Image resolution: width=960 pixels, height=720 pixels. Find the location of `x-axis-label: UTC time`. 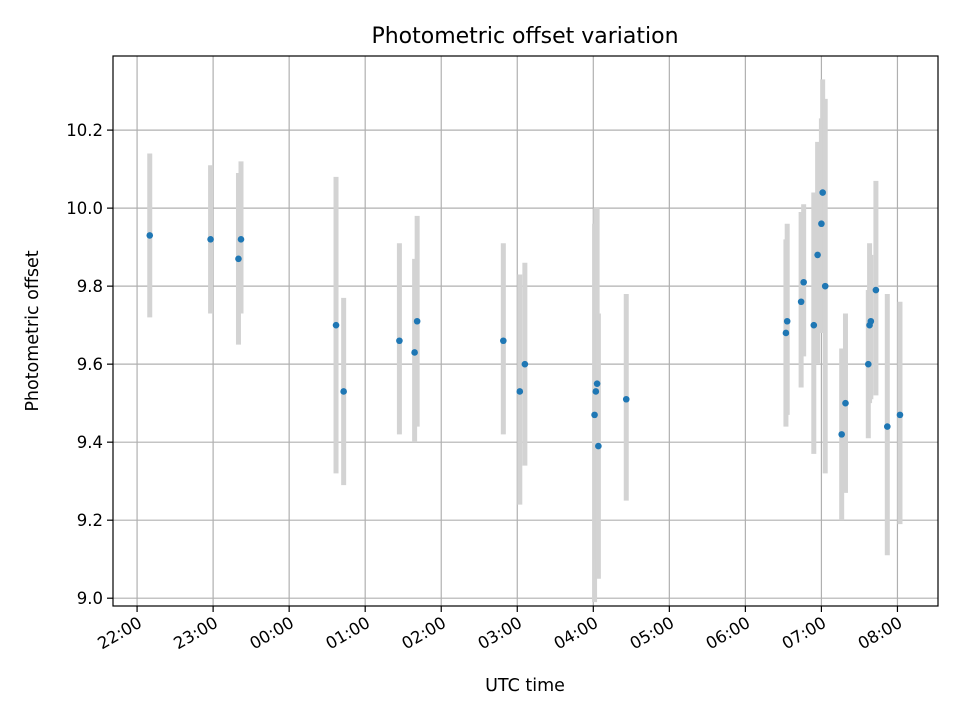

x-axis-label: UTC time is located at coordinates (525, 686).